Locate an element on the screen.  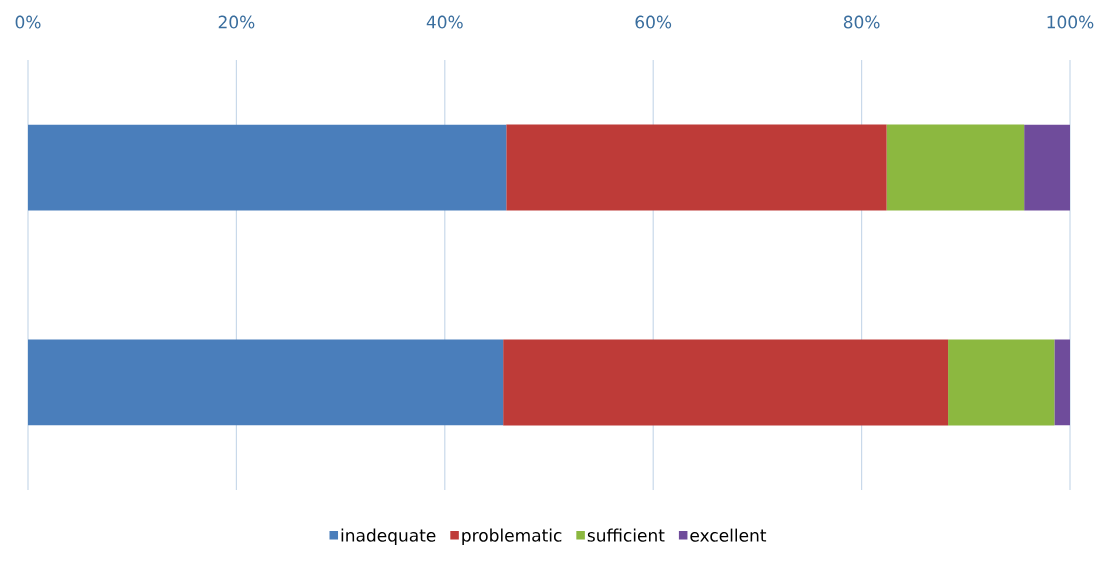
legend-label: inadequate is located at coordinates (388, 537).